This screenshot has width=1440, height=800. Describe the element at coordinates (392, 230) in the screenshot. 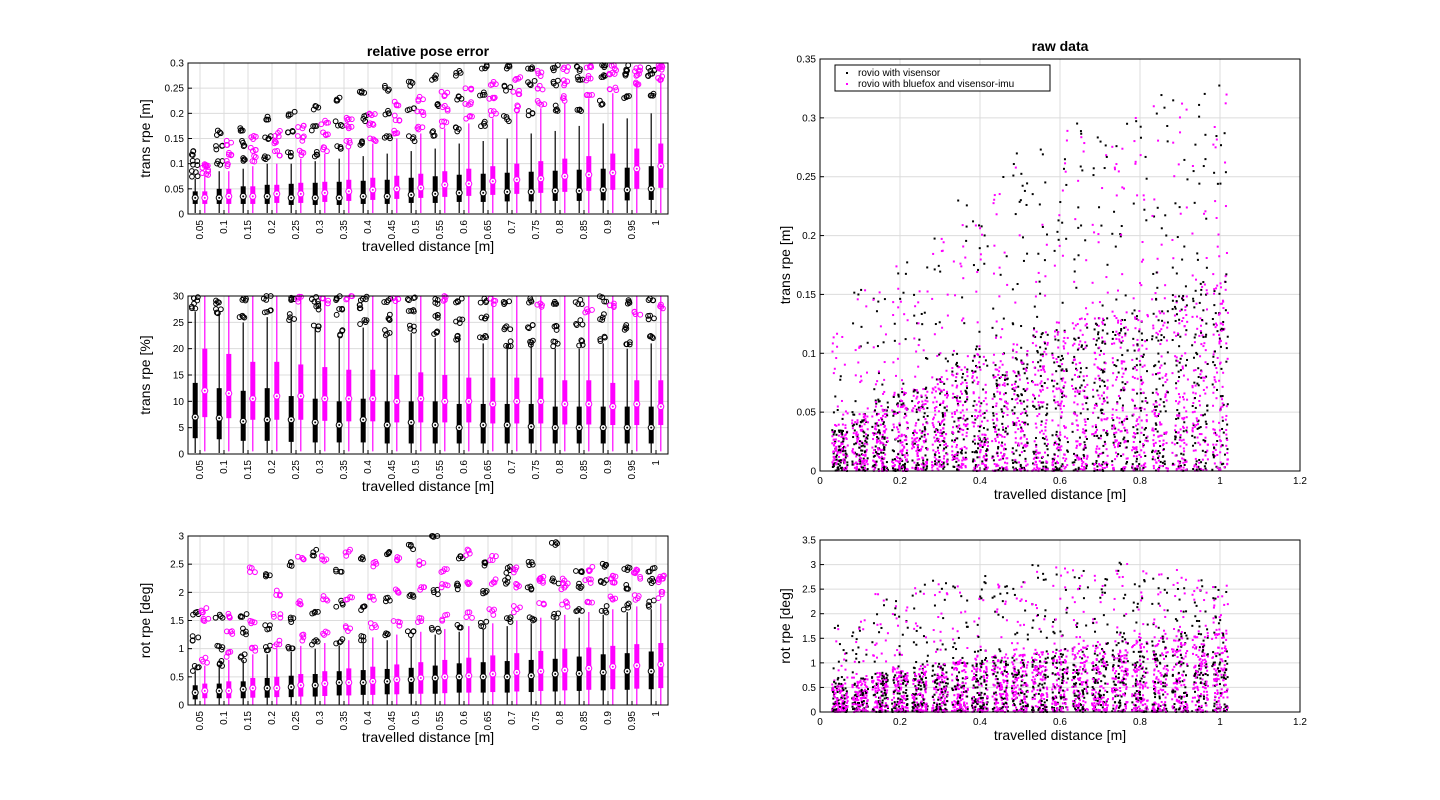

I see `x-tick-label: 0.45` at that location.